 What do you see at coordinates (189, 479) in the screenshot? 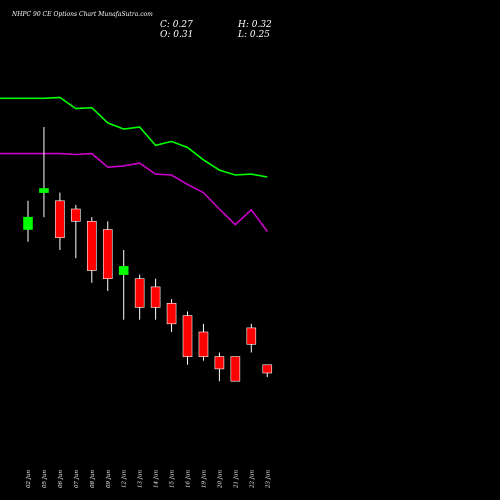
I see `x-tick-label: 16 Jun` at bounding box center [189, 479].